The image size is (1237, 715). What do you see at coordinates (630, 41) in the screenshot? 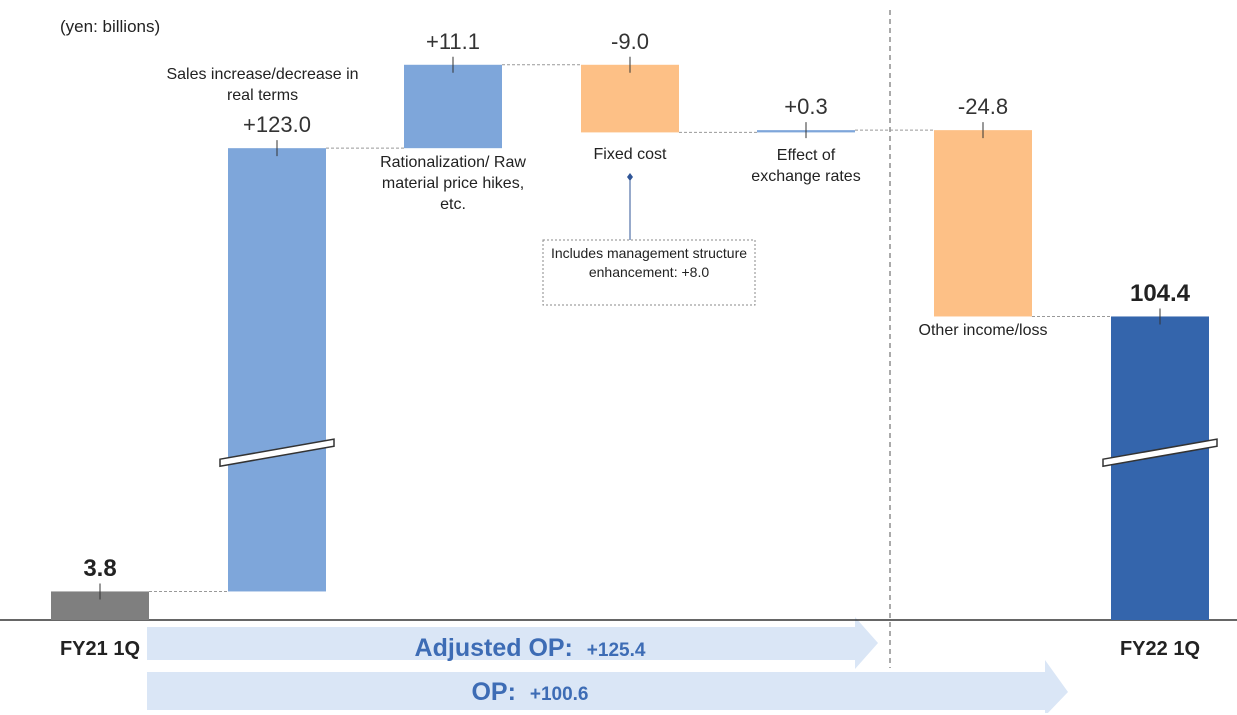
I see `value-label: -9.0` at bounding box center [630, 41].